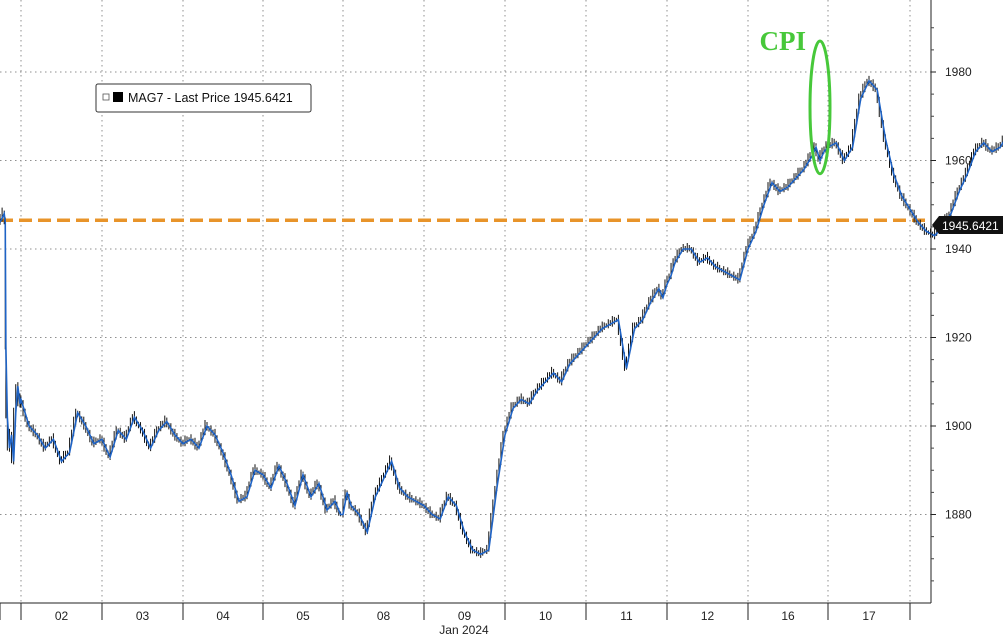 Image resolution: width=1003 pixels, height=639 pixels. Describe the element at coordinates (143, 616) in the screenshot. I see `x-tick-label: 03` at that location.